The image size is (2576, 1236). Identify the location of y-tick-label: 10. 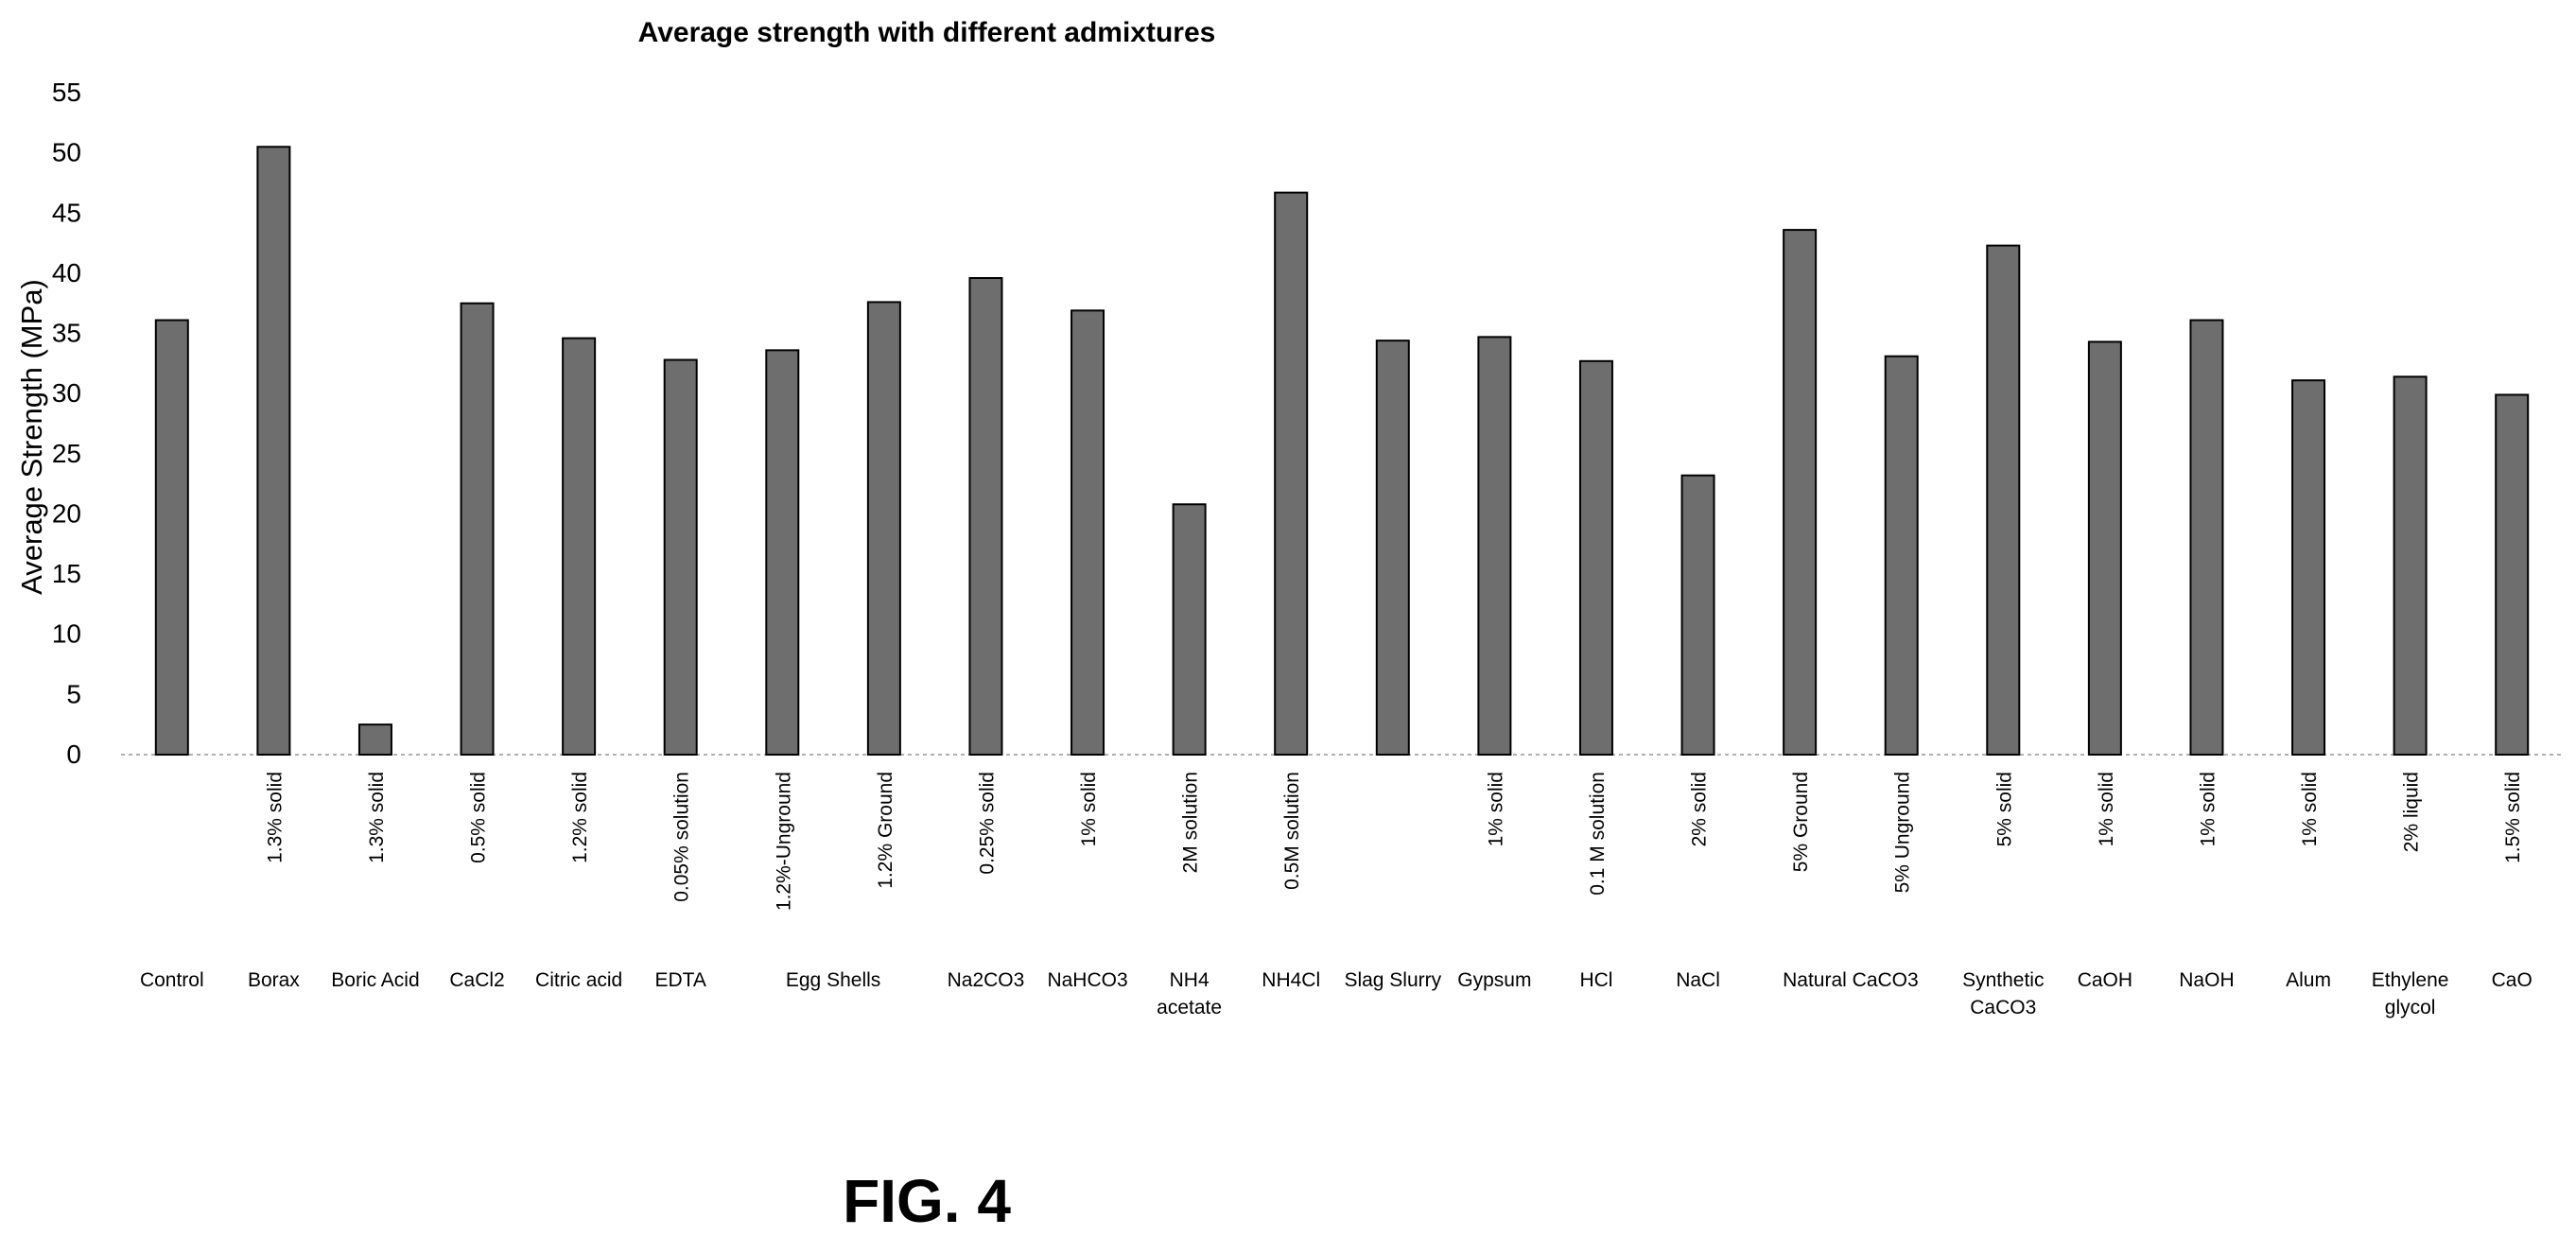
(66, 634).